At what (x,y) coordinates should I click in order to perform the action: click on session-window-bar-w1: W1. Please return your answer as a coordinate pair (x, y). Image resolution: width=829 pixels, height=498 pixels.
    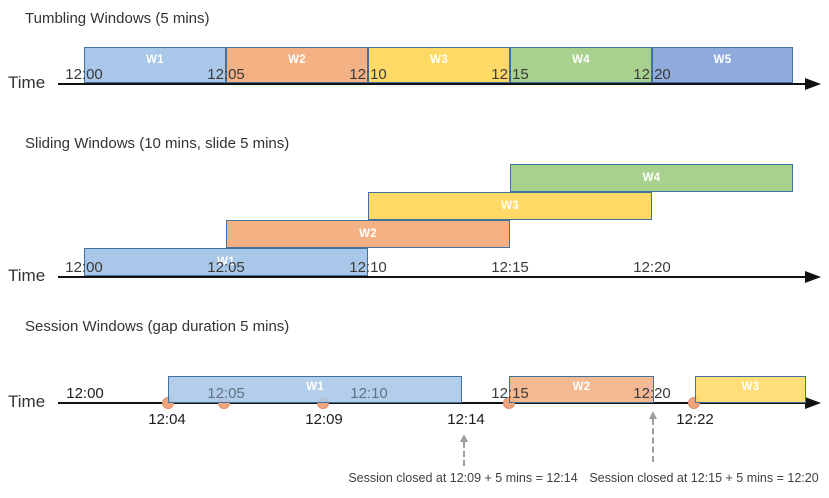
    Looking at the image, I should click on (315, 389).